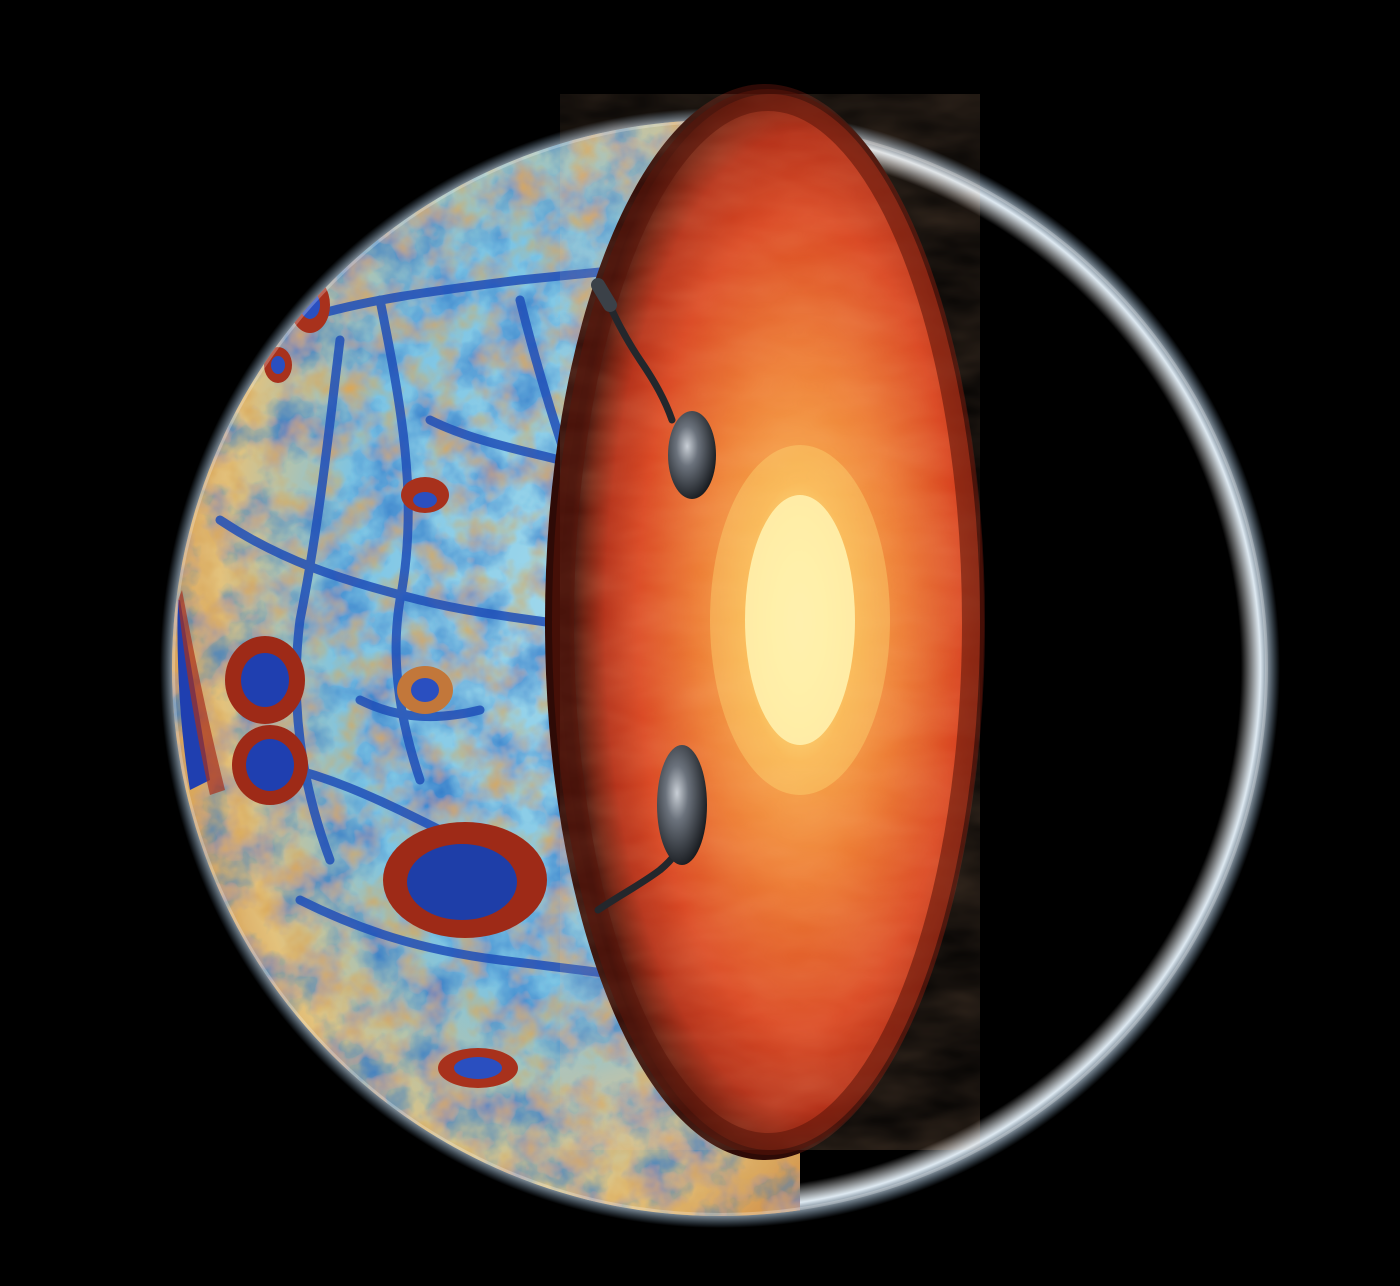 This screenshot has height=1286, width=1400. I want to click on upper-intrusion, so click(653, 388).